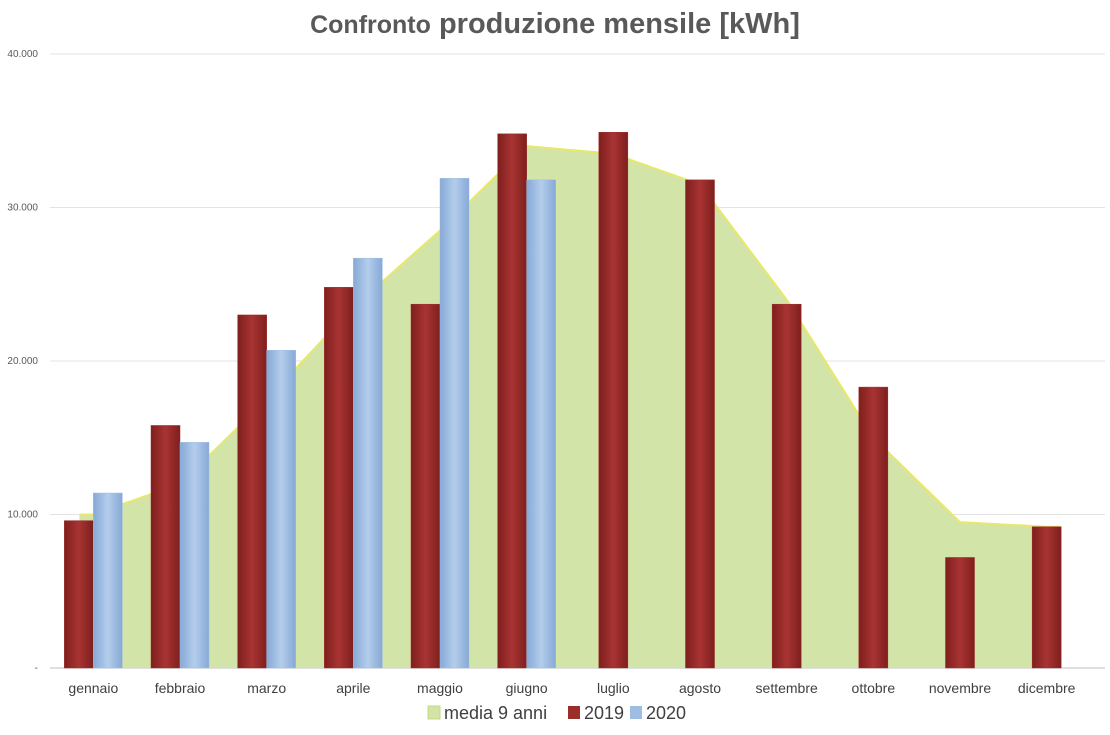 The height and width of the screenshot is (735, 1110). What do you see at coordinates (613, 688) in the screenshot?
I see `x-tick-label: luglio` at bounding box center [613, 688].